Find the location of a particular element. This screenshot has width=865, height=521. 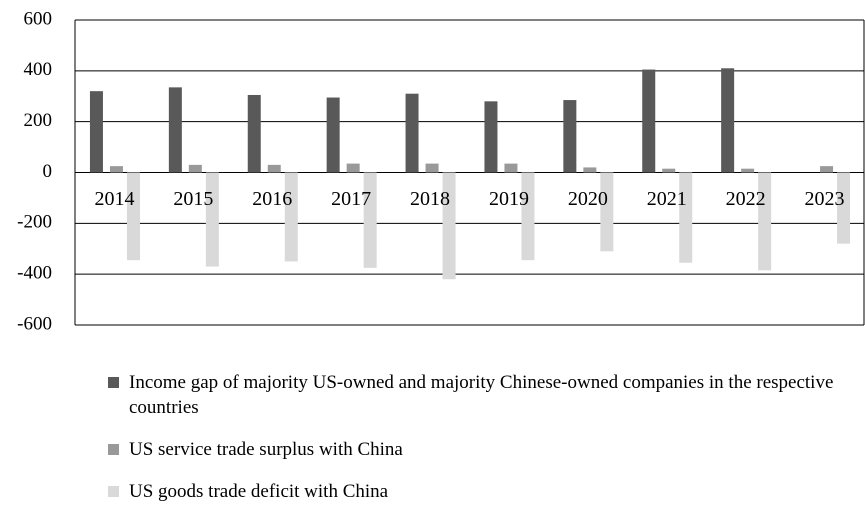

y-tick-label: -400 is located at coordinates (34, 273).